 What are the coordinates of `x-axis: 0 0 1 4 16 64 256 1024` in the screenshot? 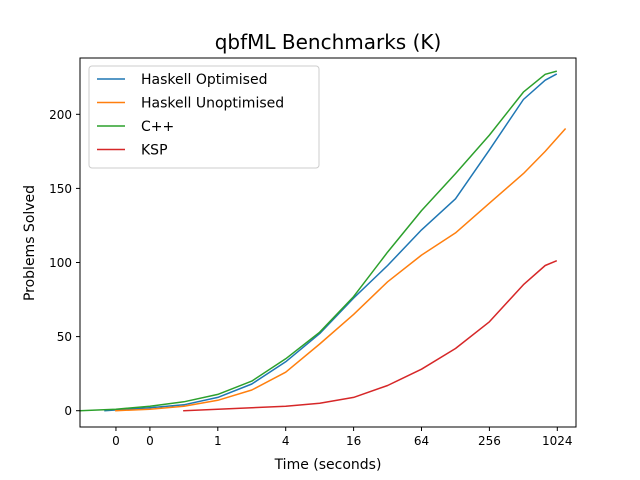 It's located at (342, 437).